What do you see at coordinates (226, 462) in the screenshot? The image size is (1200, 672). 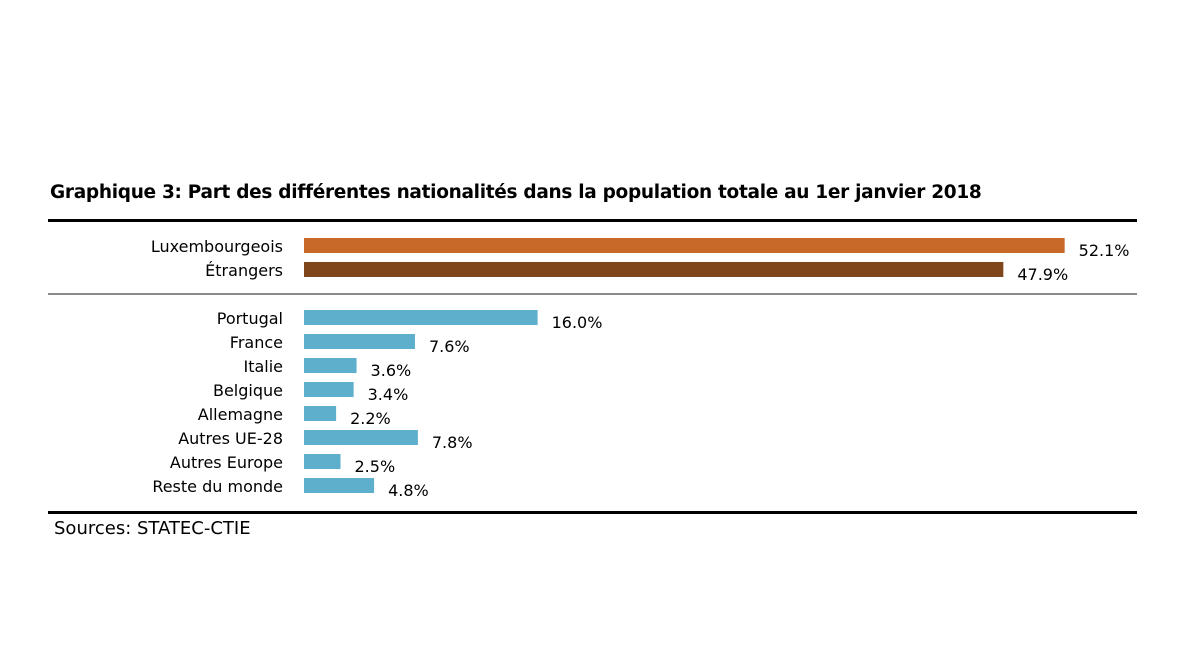 I see `category-label: Autres Europe` at bounding box center [226, 462].